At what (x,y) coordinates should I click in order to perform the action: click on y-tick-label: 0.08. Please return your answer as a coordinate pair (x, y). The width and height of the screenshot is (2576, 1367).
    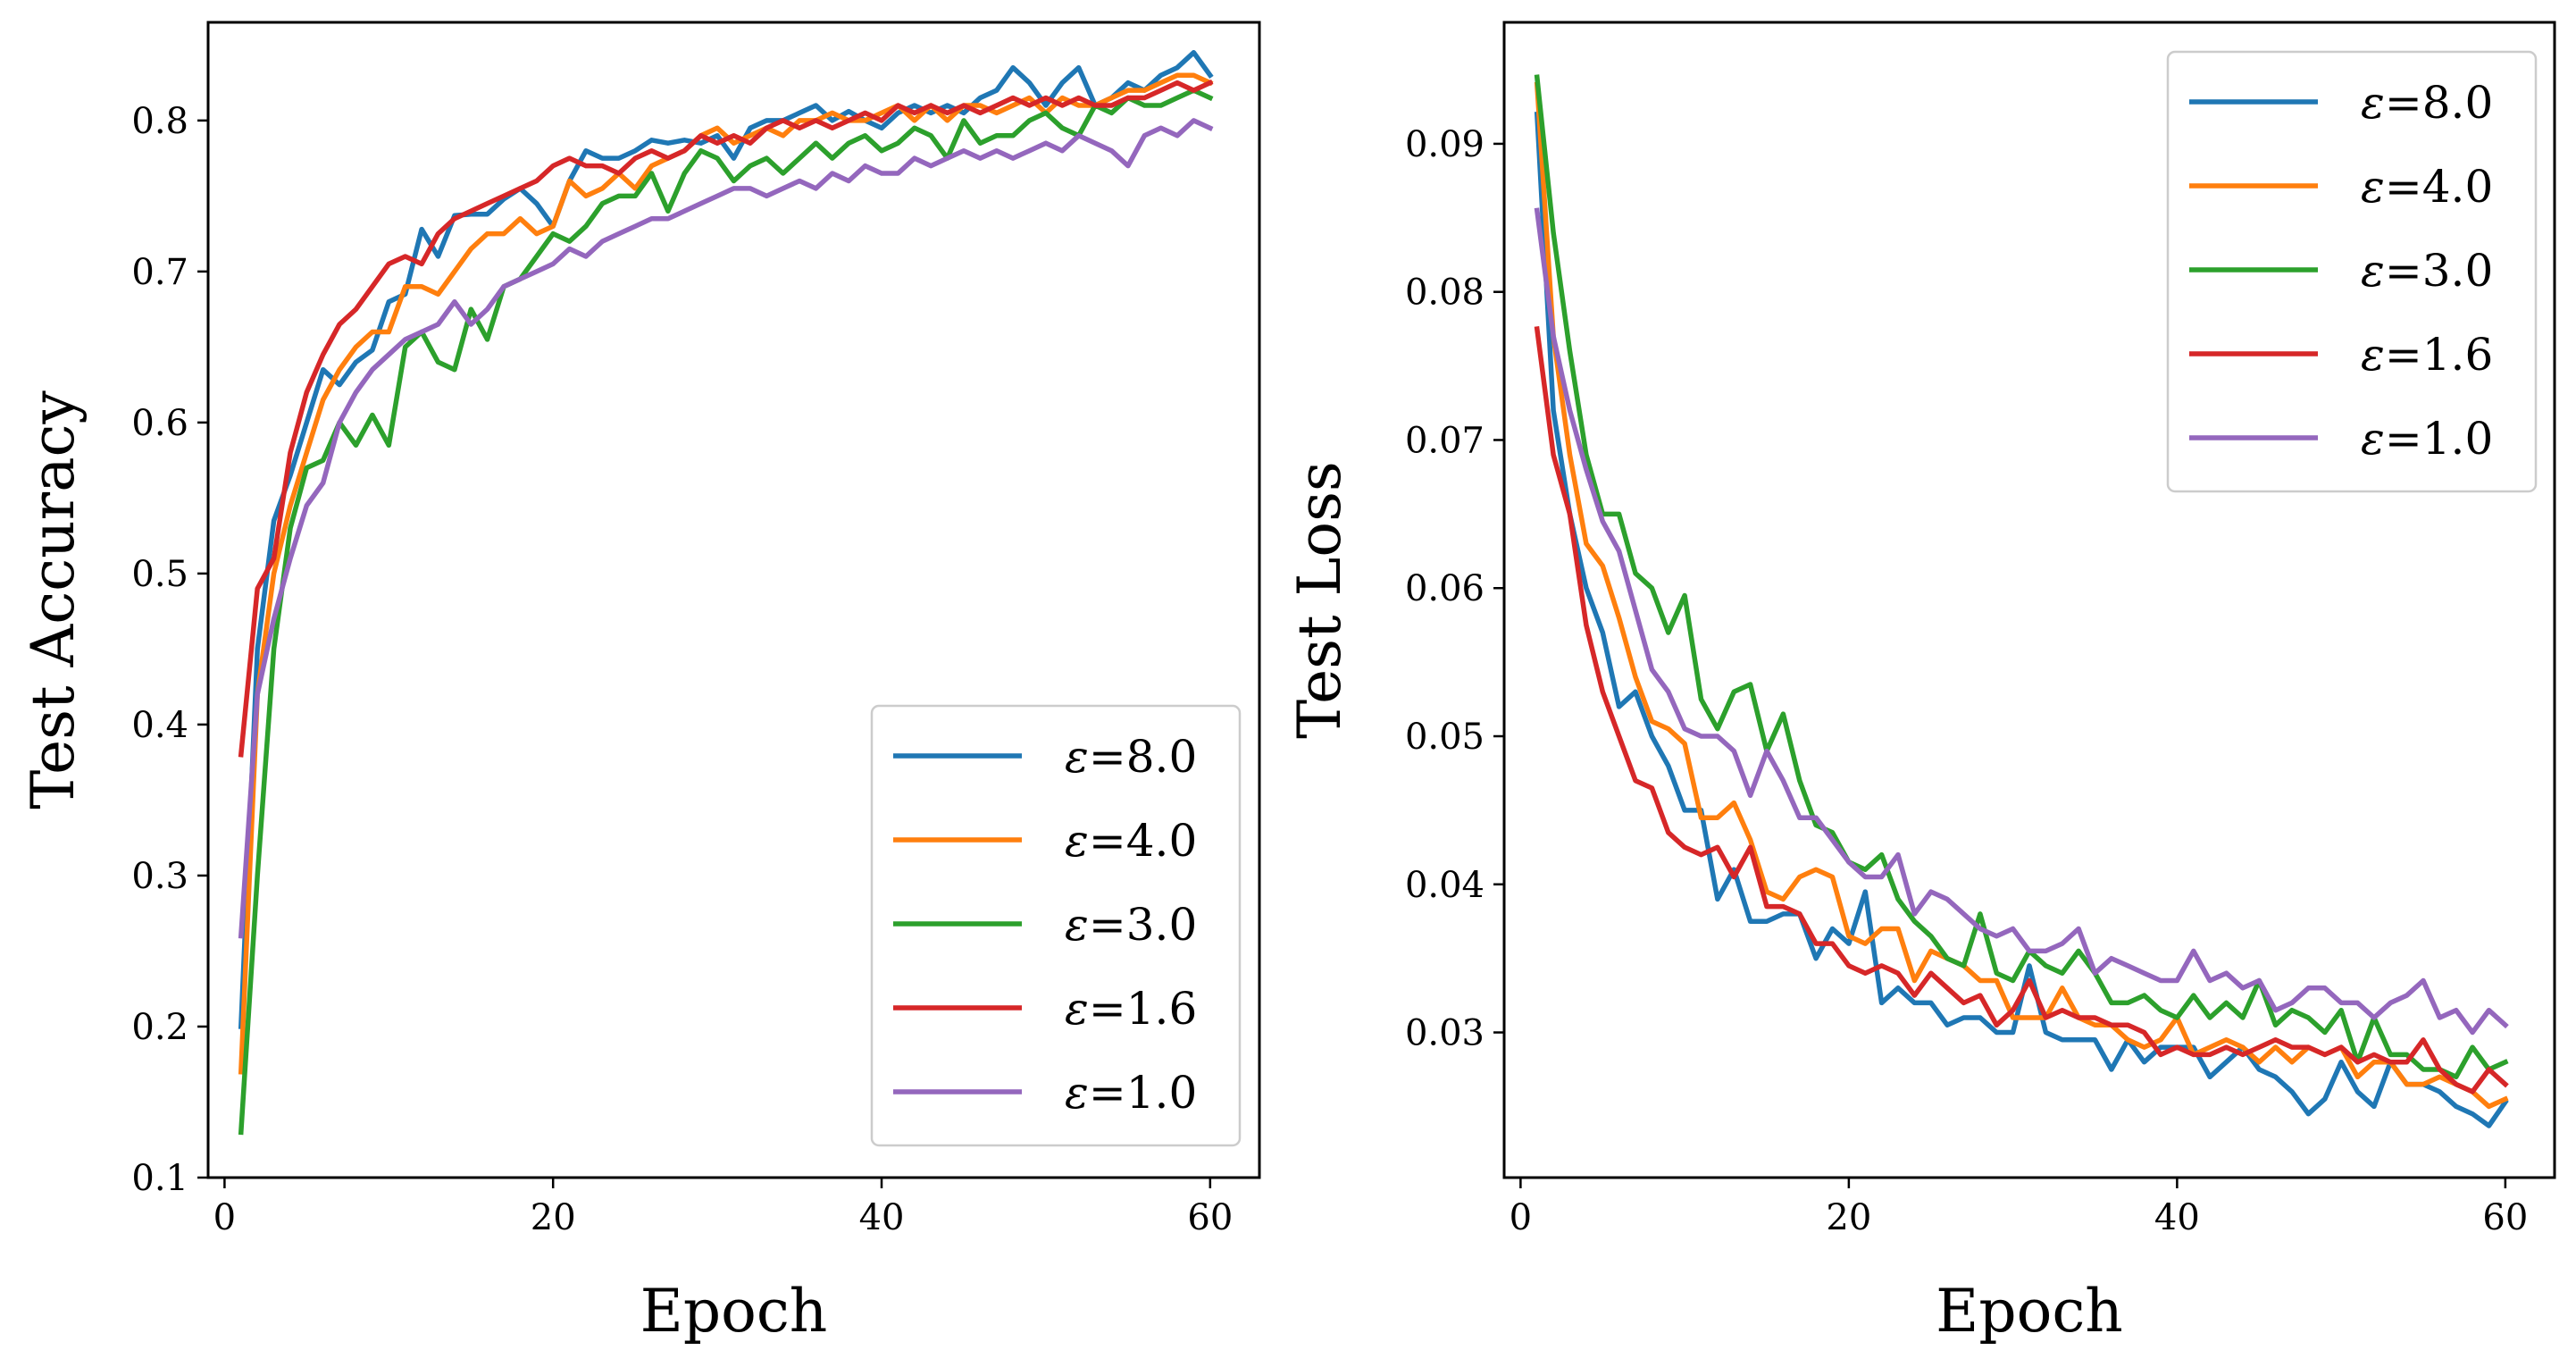
    Looking at the image, I should click on (1445, 293).